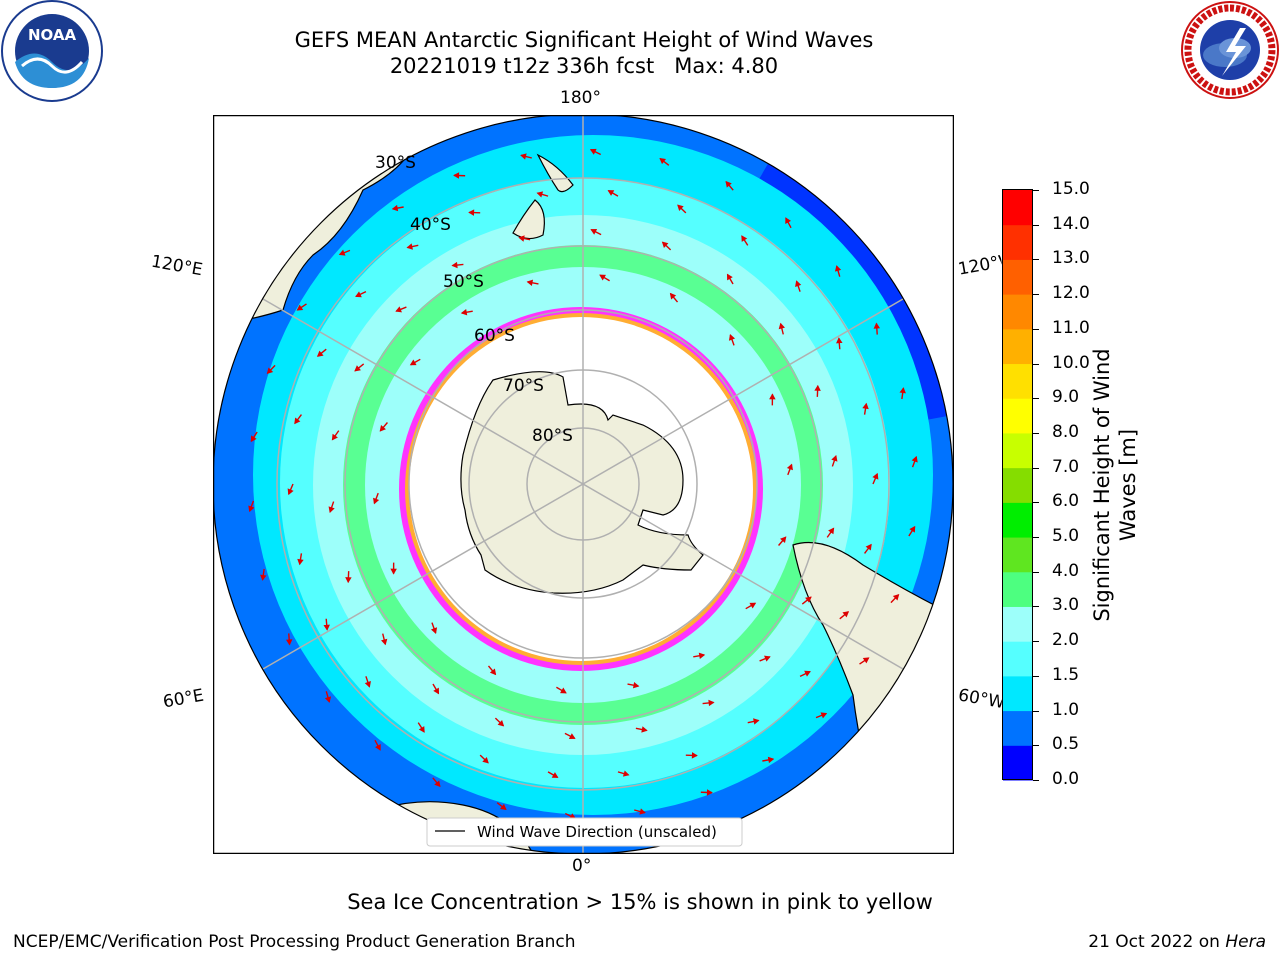  Describe the element at coordinates (1066, 709) in the screenshot. I see `colorbar-tick-label: 1.0` at that location.